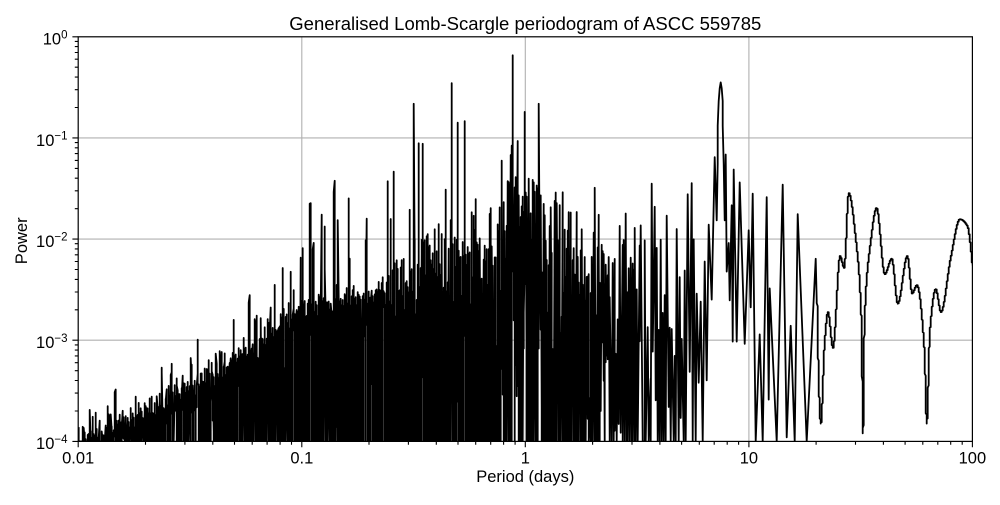 This screenshot has width=1000, height=505. I want to click on svg-text: Power, so click(22, 240).